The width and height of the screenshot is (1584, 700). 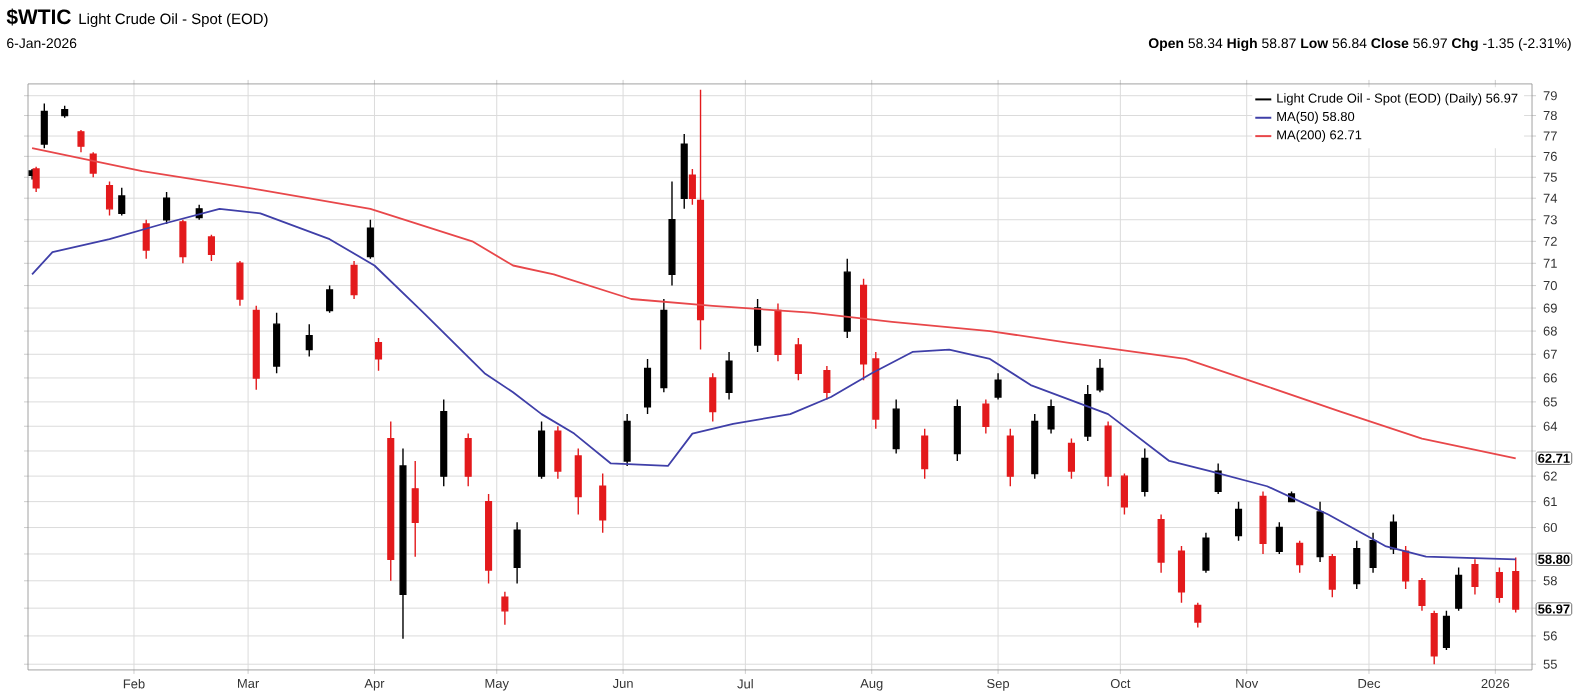 What do you see at coordinates (38, 17) in the screenshot?
I see `chart-title: $WTIC` at bounding box center [38, 17].